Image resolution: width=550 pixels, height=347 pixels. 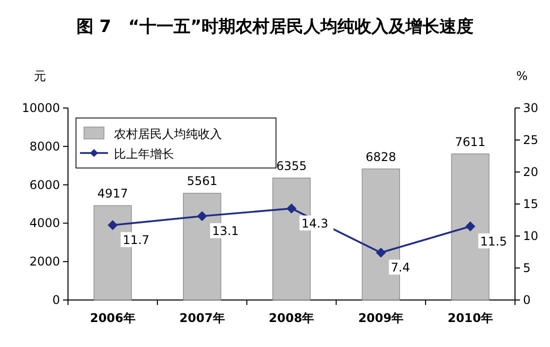 I want to click on y2-axis-title: %, so click(x=522, y=76).